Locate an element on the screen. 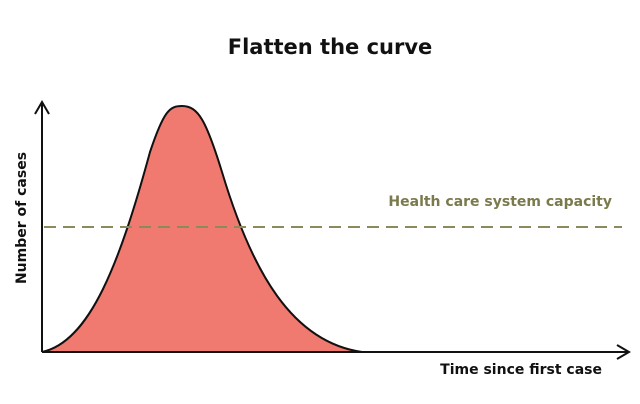 The image size is (640, 404). title: Flatten the curve is located at coordinates (330, 47).